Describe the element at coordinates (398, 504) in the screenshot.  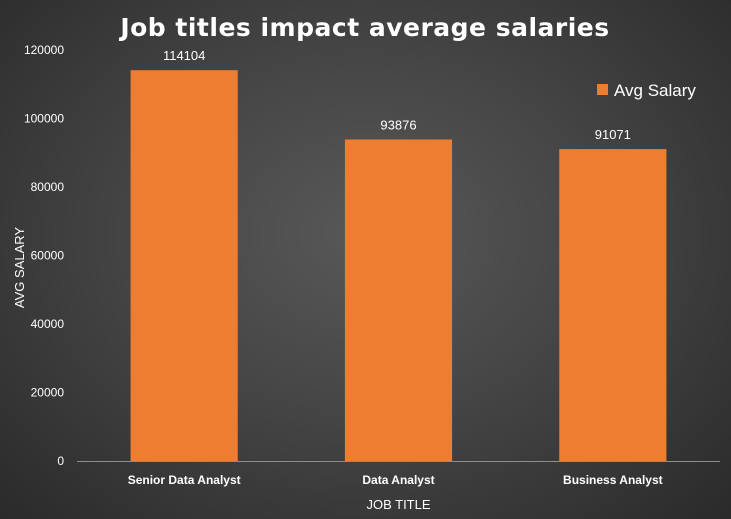
I see `x-axis-title: JOB TITLE` at that location.